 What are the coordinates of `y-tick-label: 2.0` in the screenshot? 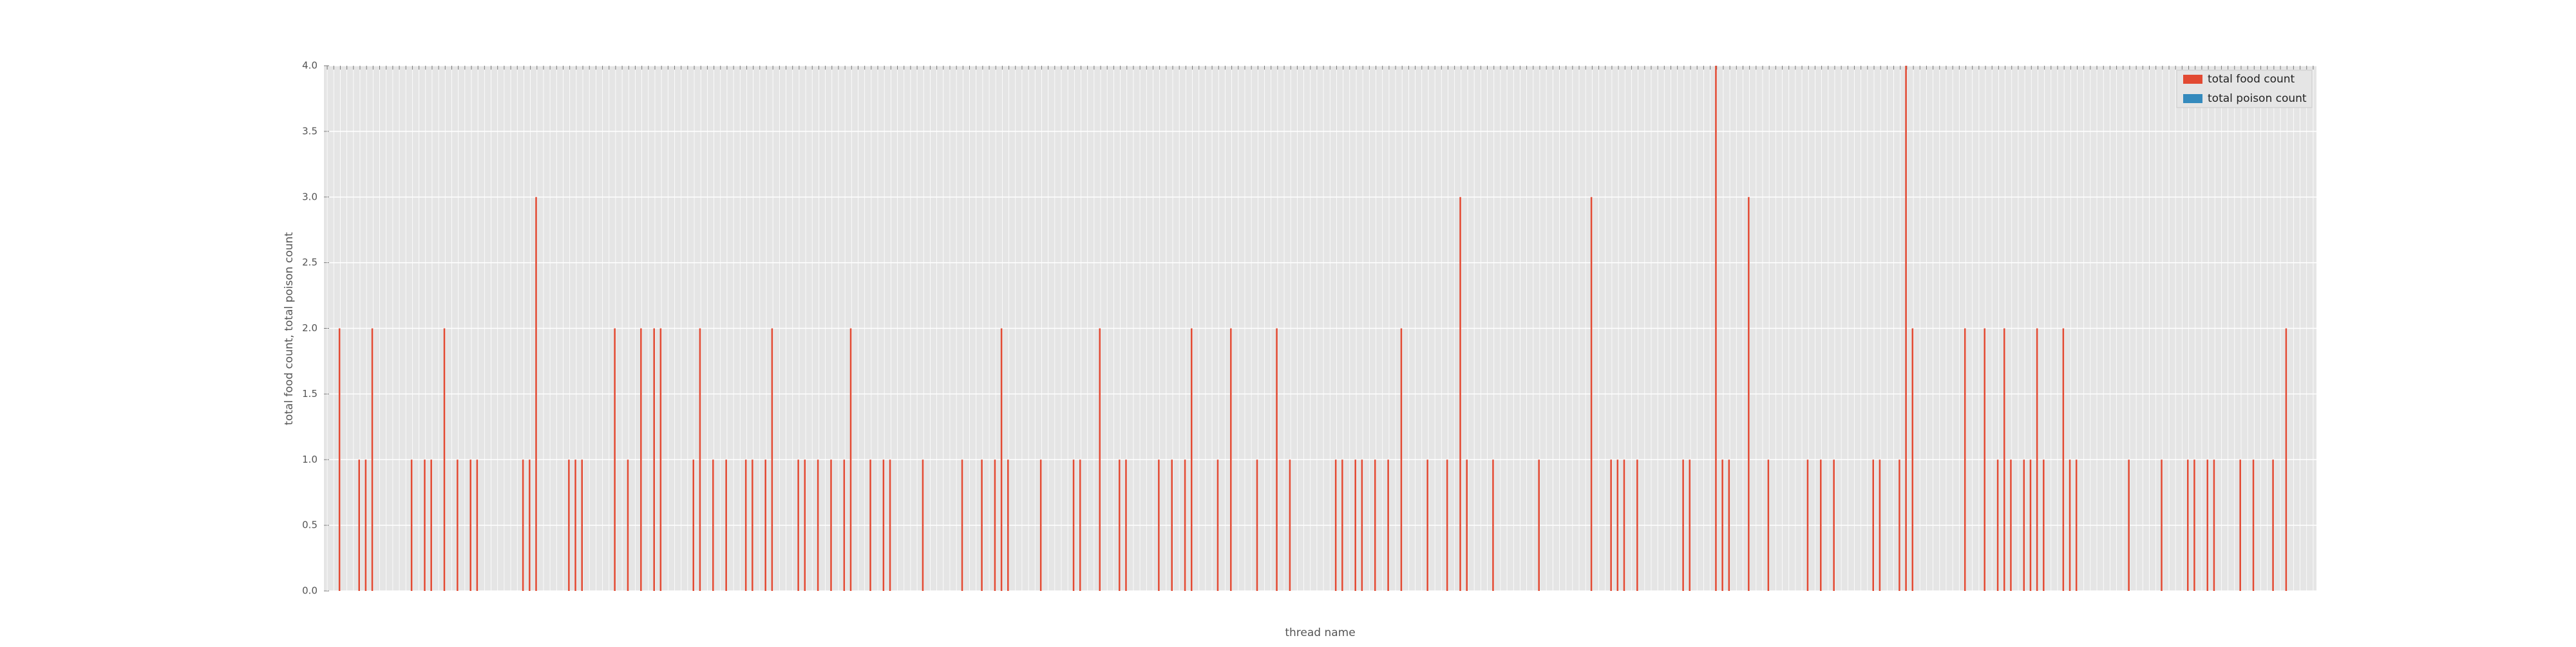 It's located at (309, 328).